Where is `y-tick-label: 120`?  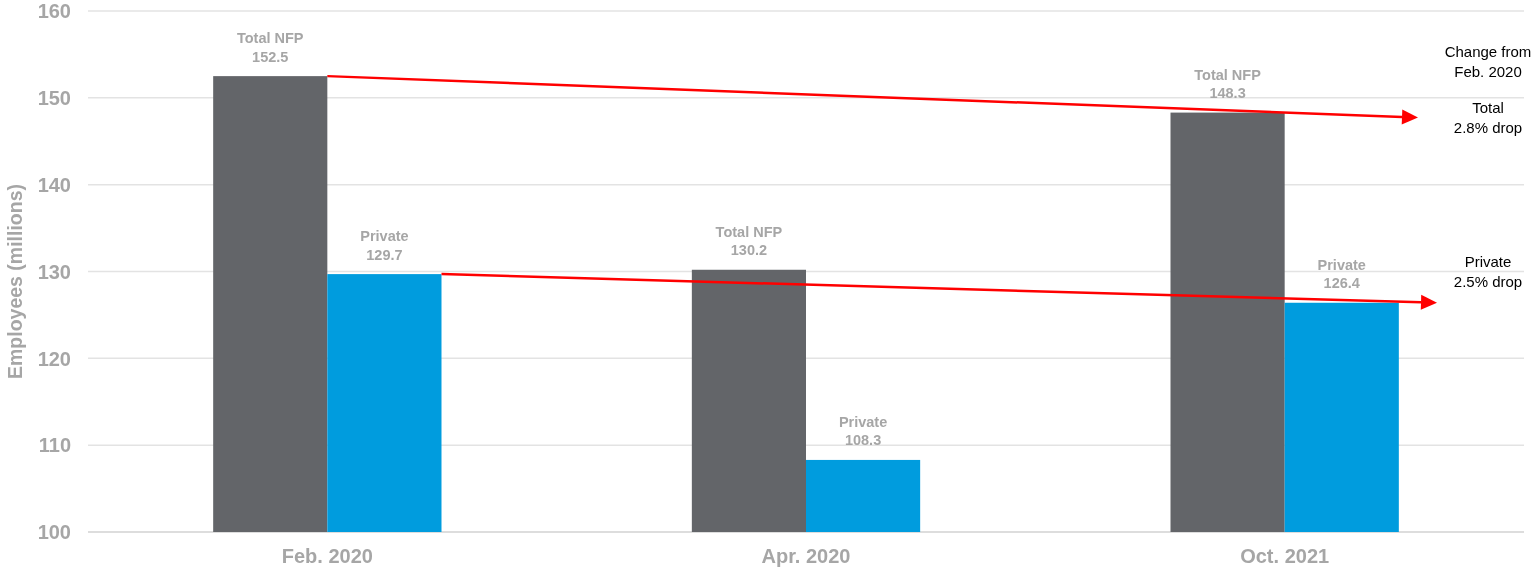 y-tick-label: 120 is located at coordinates (54, 358).